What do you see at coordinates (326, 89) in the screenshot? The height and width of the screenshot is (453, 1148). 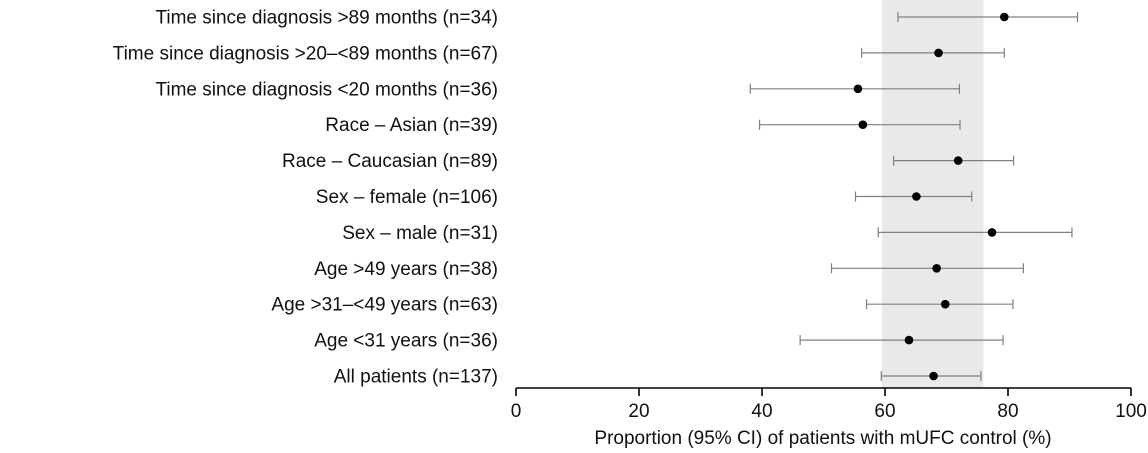 I see `category-label: Time since diagnosis <20 months (n=36)` at bounding box center [326, 89].